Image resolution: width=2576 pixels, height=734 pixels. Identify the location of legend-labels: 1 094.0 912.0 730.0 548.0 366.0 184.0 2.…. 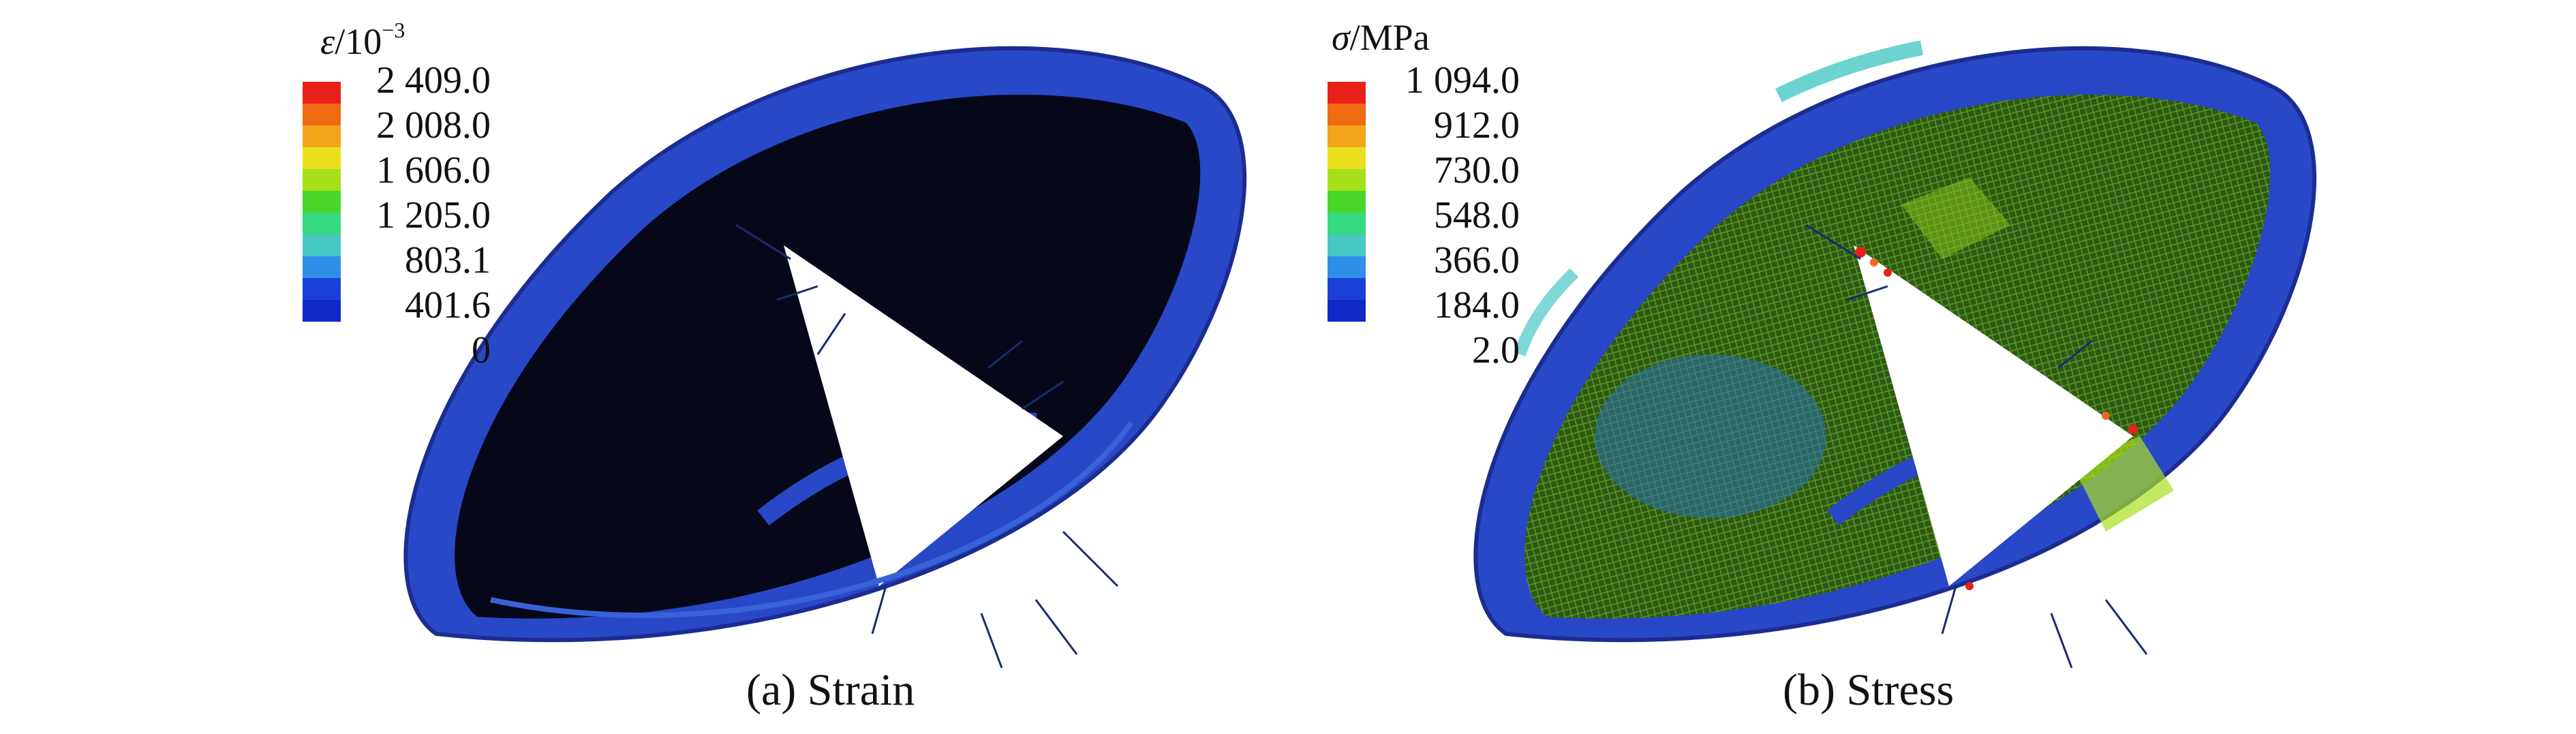
(1431, 215).